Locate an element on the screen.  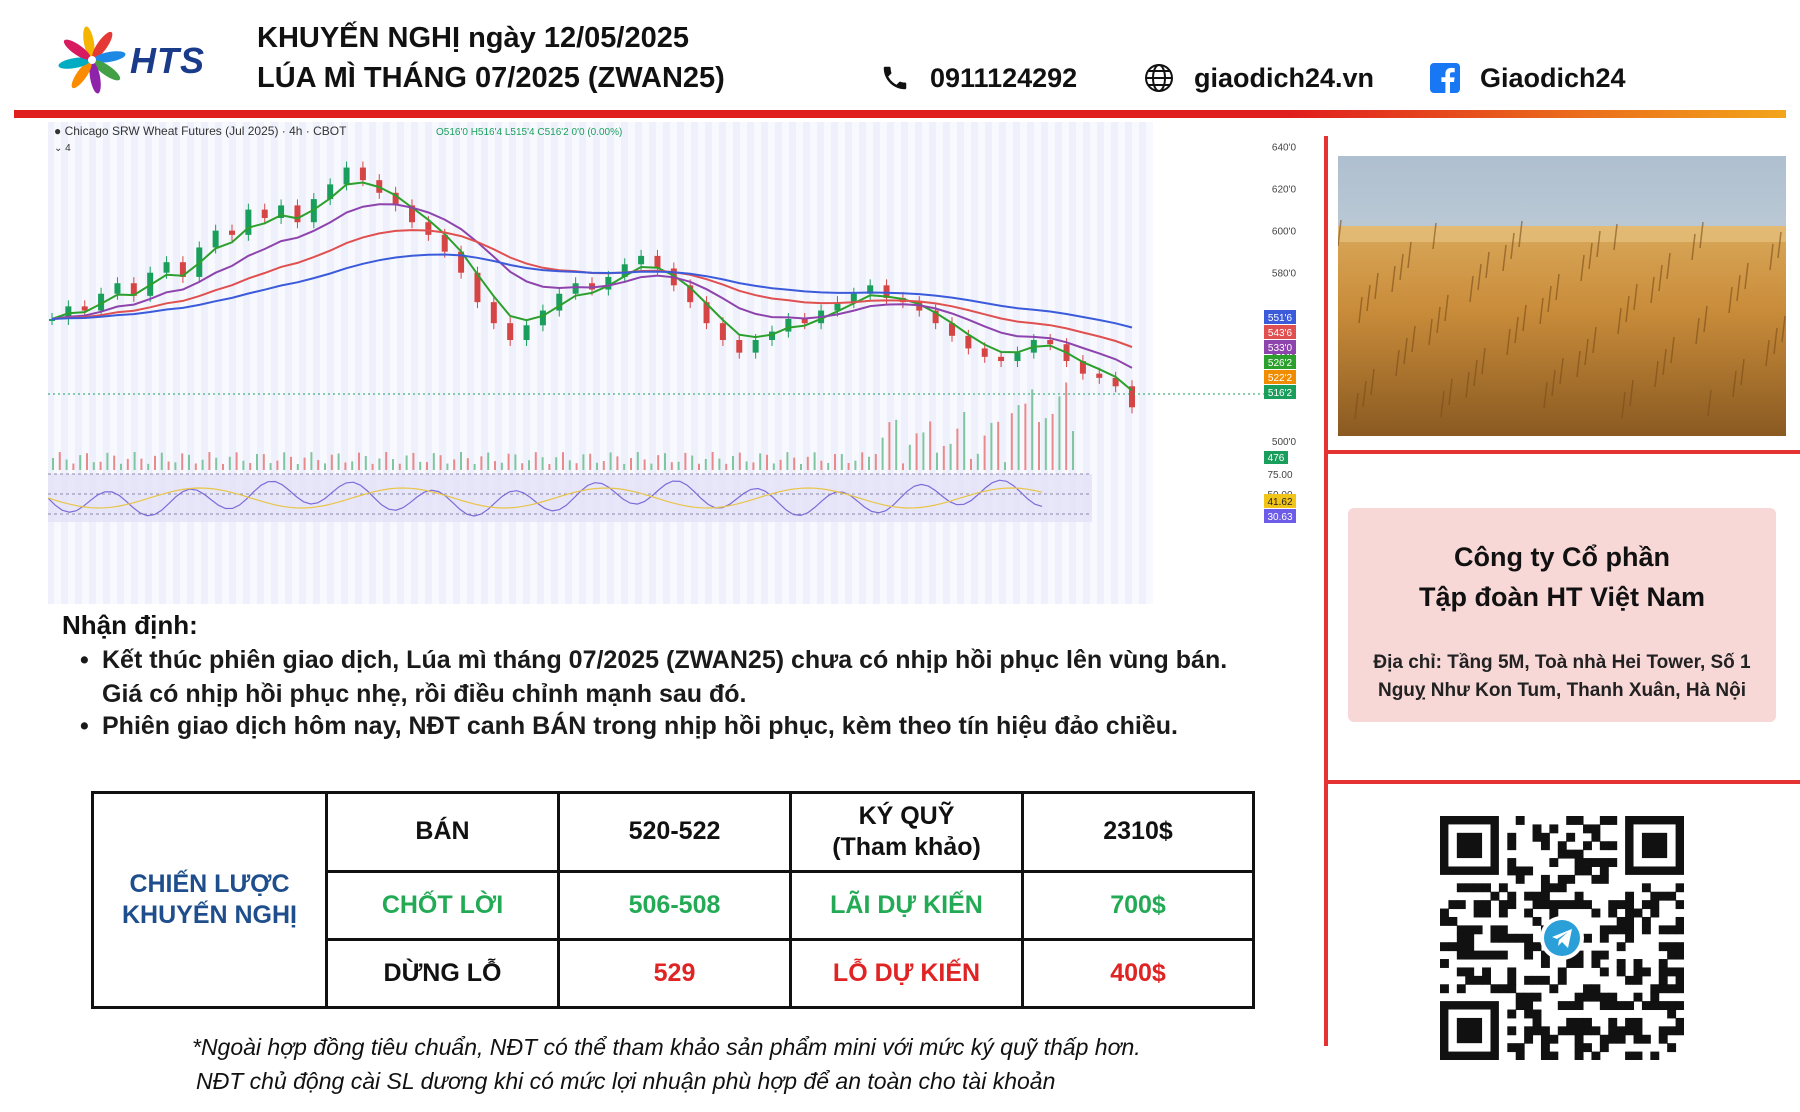
y-tick-label: 640'0 is located at coordinates (1284, 148).